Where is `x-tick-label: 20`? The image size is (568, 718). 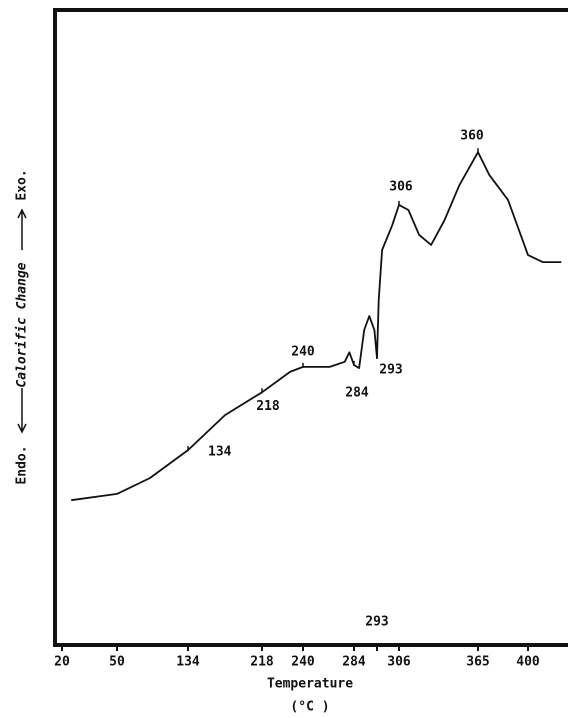 x-tick-label: 20 is located at coordinates (62, 662).